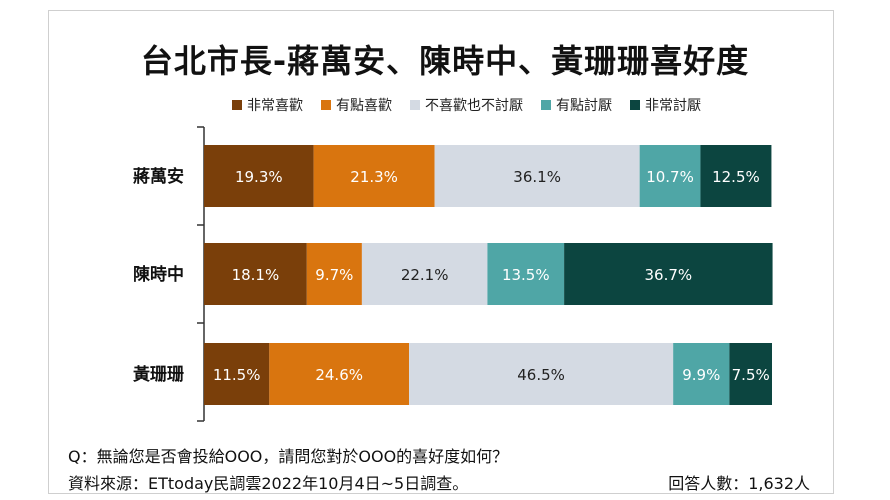 This screenshot has width=890, height=500. I want to click on data-label: 9.7%, so click(334, 275).